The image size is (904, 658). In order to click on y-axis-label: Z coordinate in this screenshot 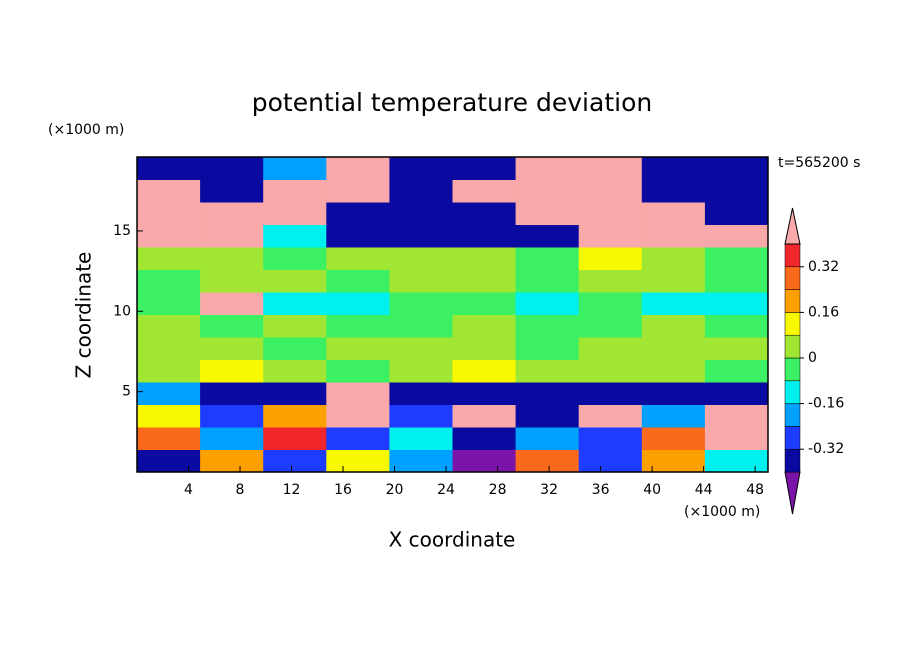, I will do `click(84, 315)`.